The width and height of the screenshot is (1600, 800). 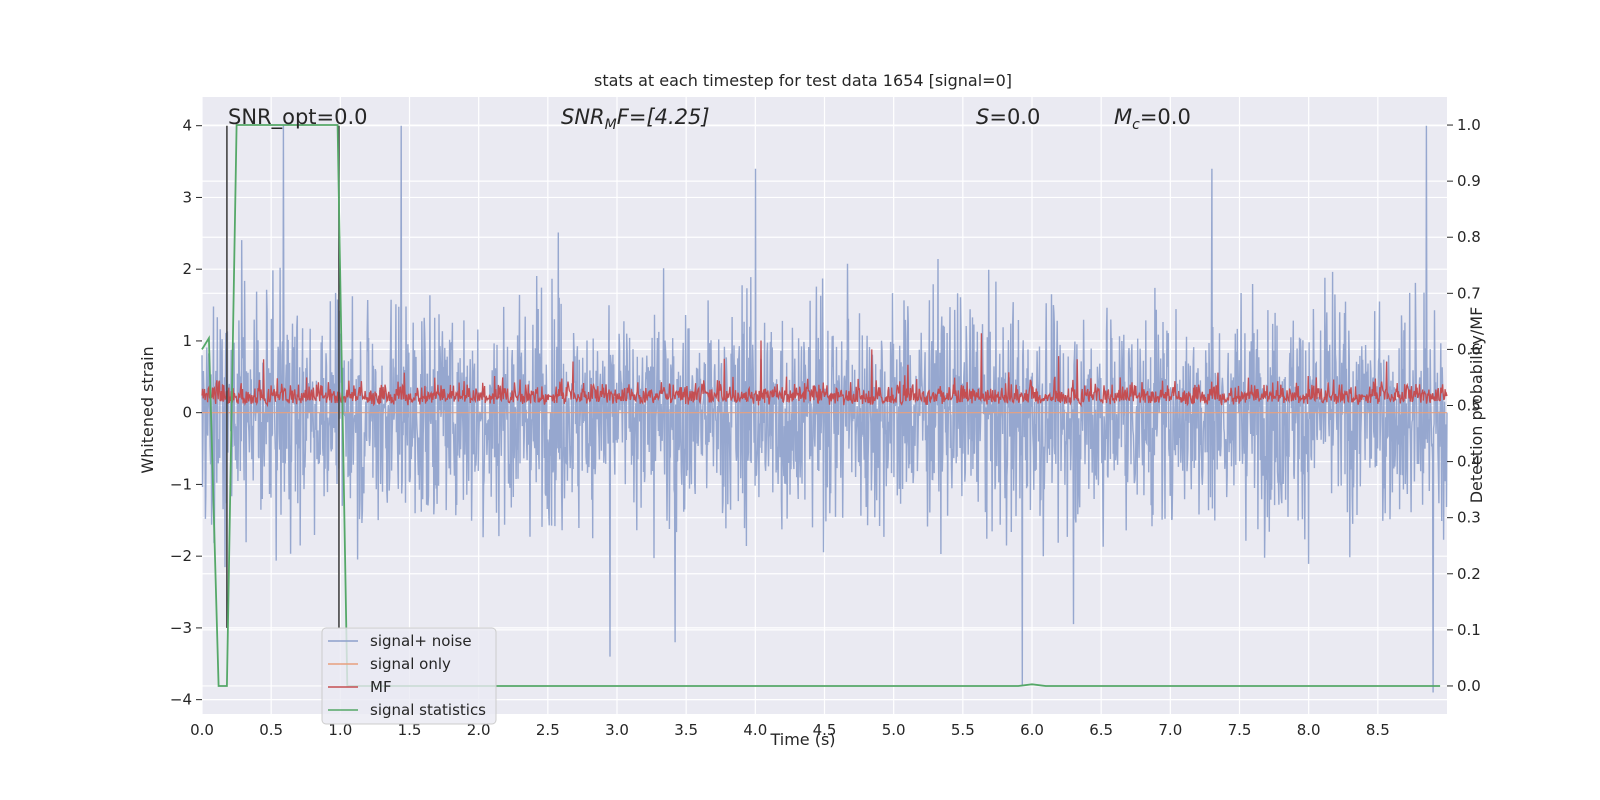 I want to click on annotation-s-main: S, so click(x=982, y=117).